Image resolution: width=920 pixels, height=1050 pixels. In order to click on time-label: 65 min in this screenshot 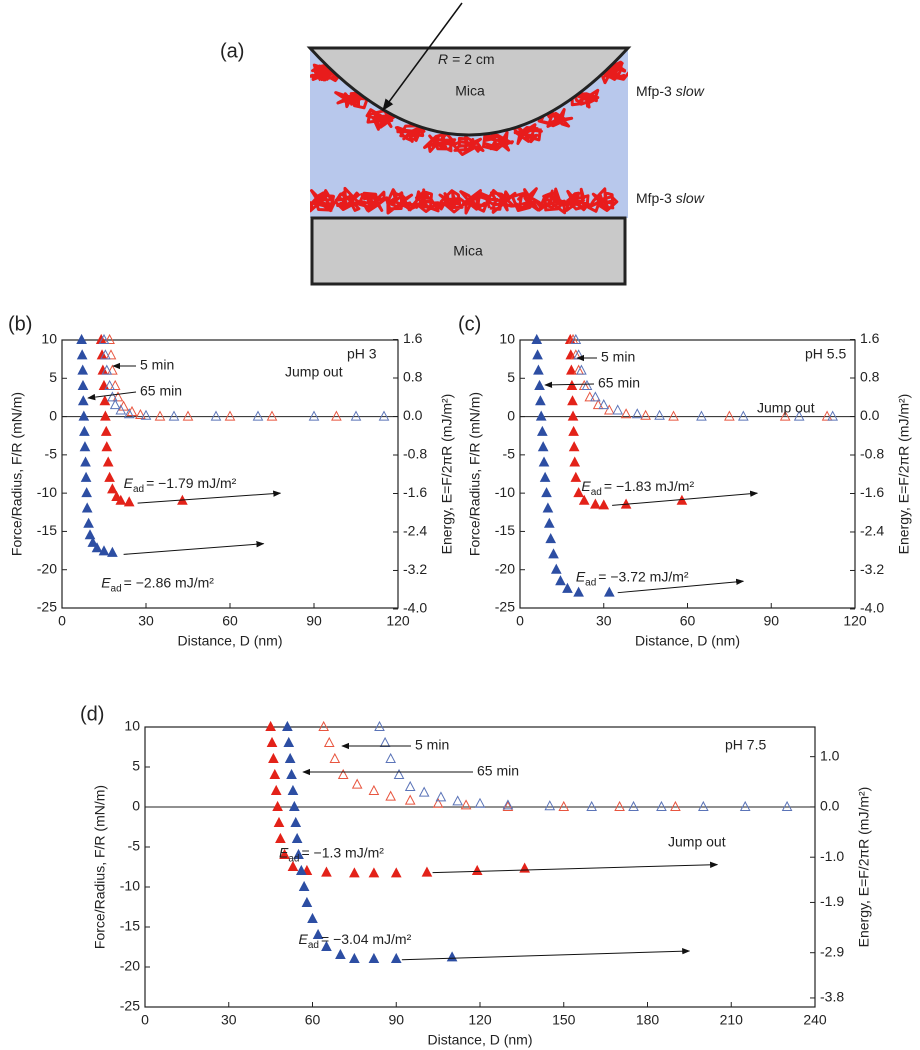, I will do `click(498, 771)`.